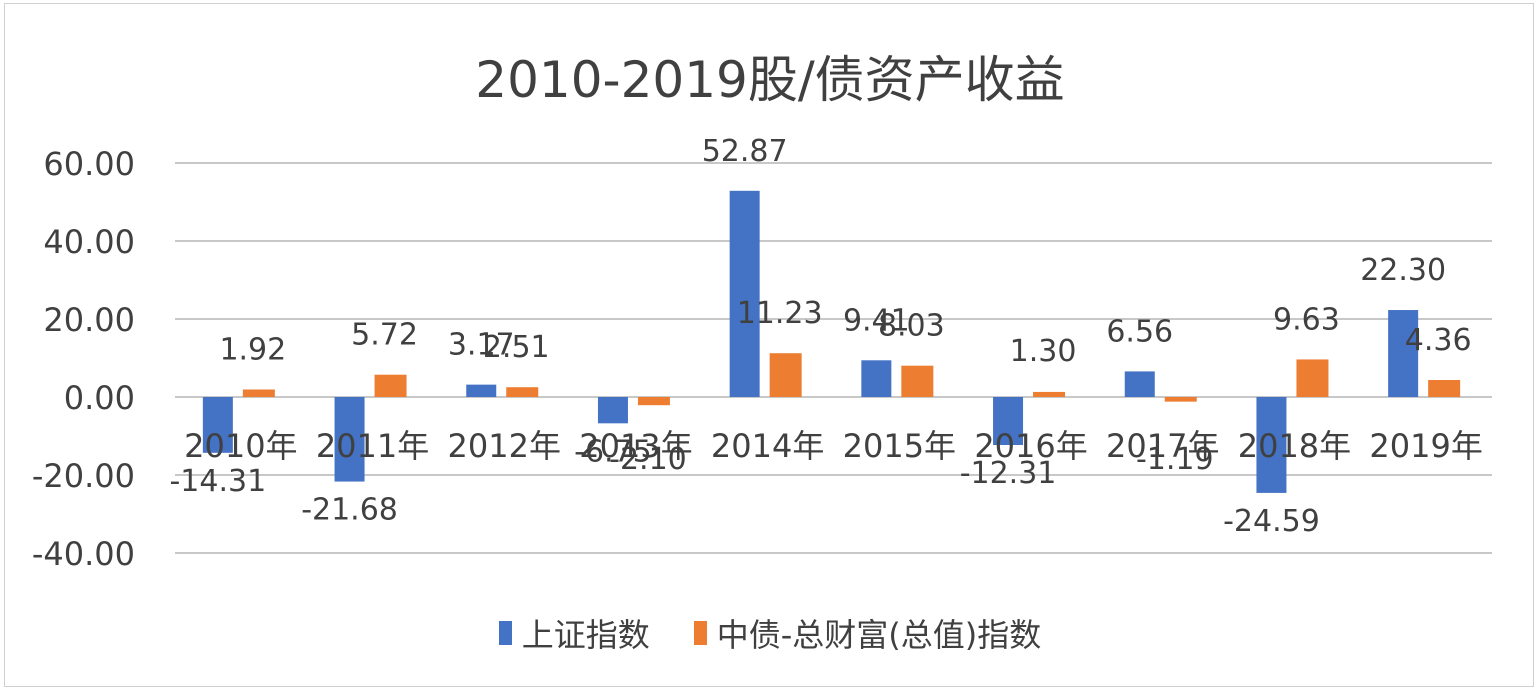  I want to click on y-tick-label: 20.00, so click(89, 320).